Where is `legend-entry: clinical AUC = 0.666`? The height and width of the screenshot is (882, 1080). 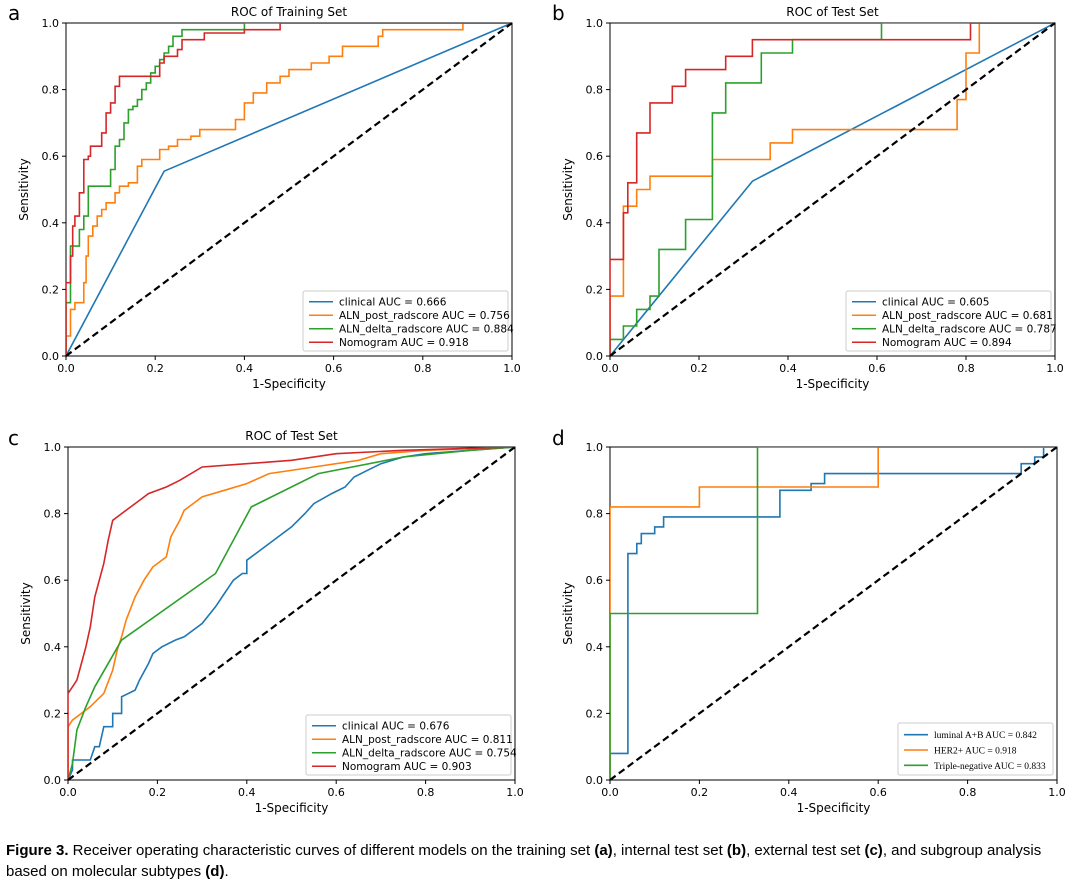 legend-entry: clinical AUC = 0.666 is located at coordinates (393, 302).